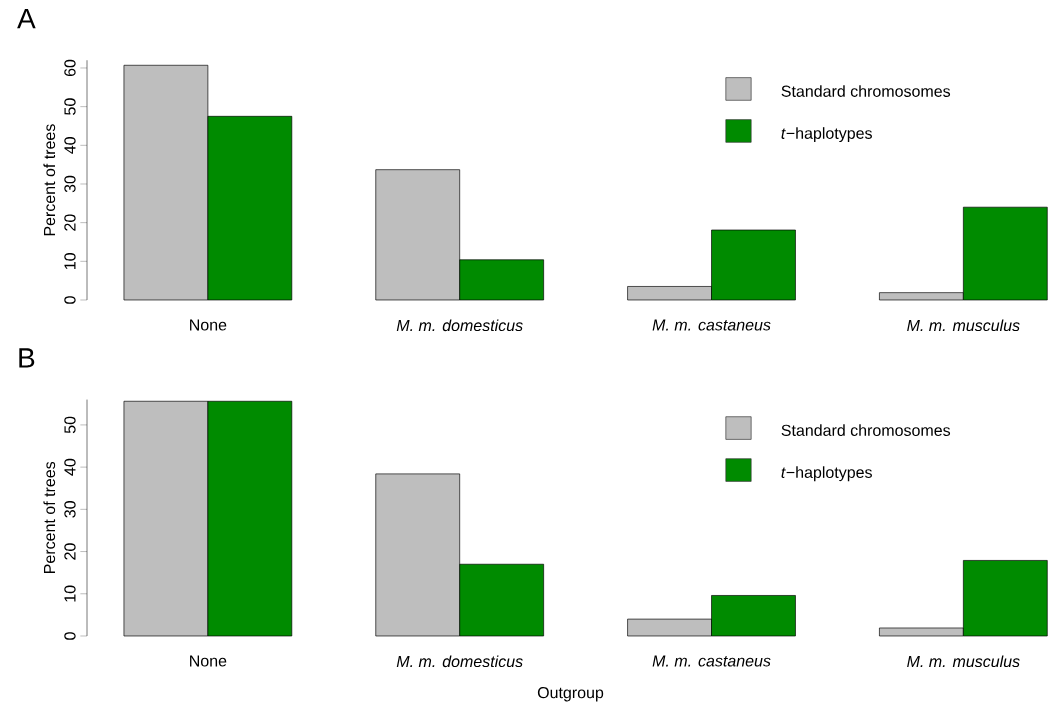 Image resolution: width=1057 pixels, height=717 pixels. I want to click on chart-title: A, so click(26, 18).